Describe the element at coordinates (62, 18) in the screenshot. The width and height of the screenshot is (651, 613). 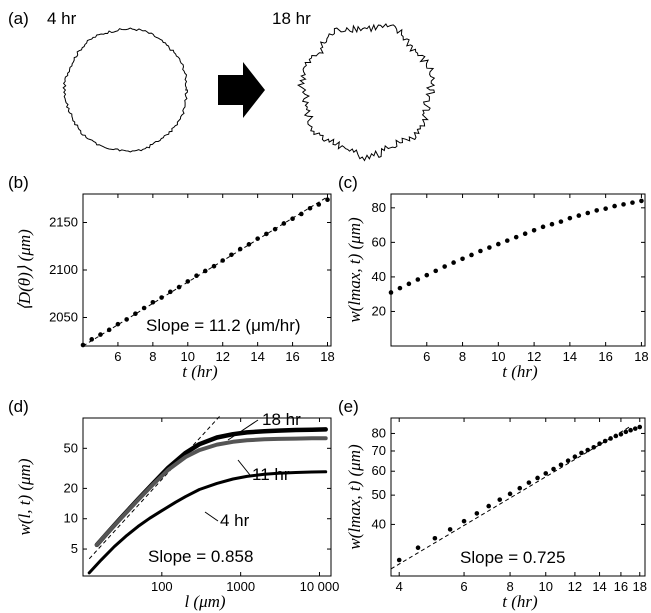
I see `colony-4hr-label: 4 hr` at that location.